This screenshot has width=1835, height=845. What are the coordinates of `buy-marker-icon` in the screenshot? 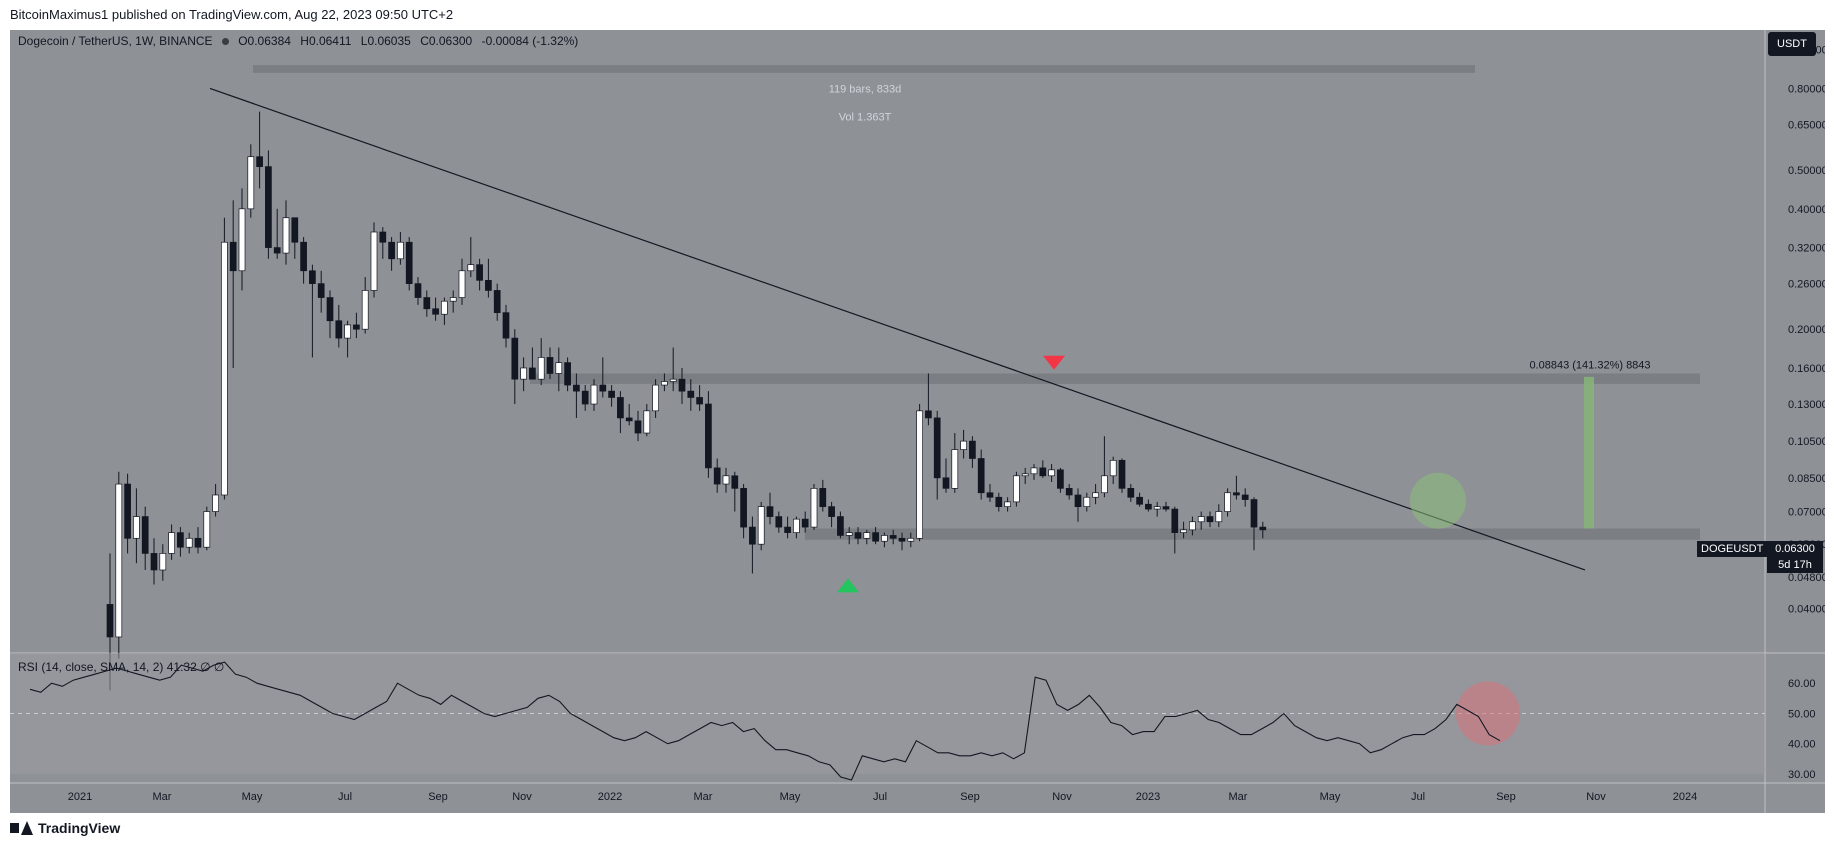 It's located at (848, 585).